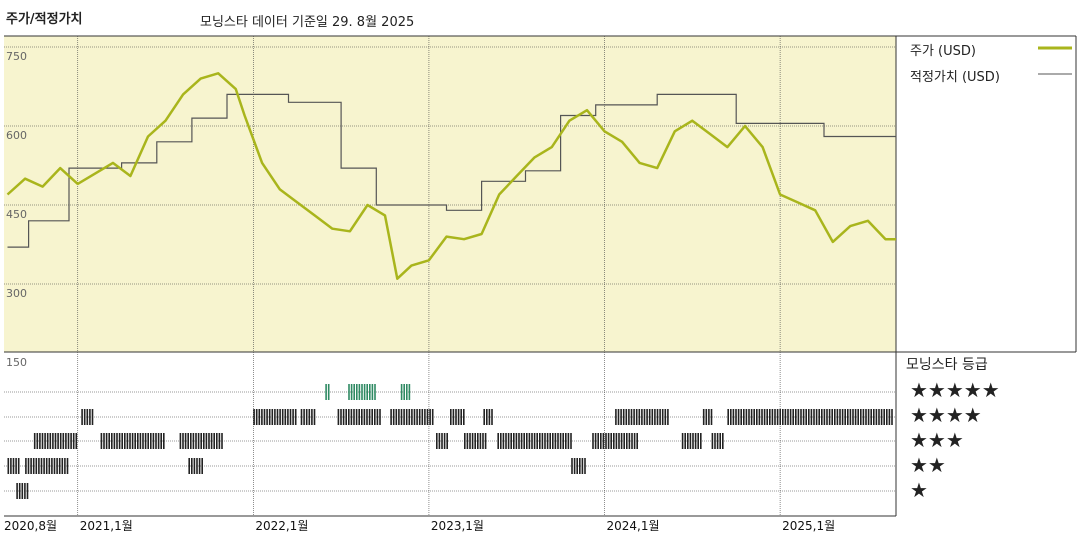 The height and width of the screenshot is (540, 1080). I want to click on star-5-label: ★★★★★, so click(955, 390).